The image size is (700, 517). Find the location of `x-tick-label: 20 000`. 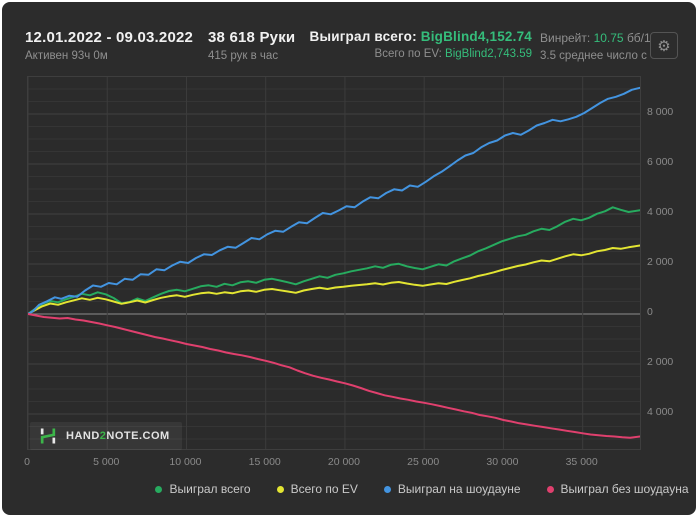

x-tick-label: 20 000 is located at coordinates (343, 462).